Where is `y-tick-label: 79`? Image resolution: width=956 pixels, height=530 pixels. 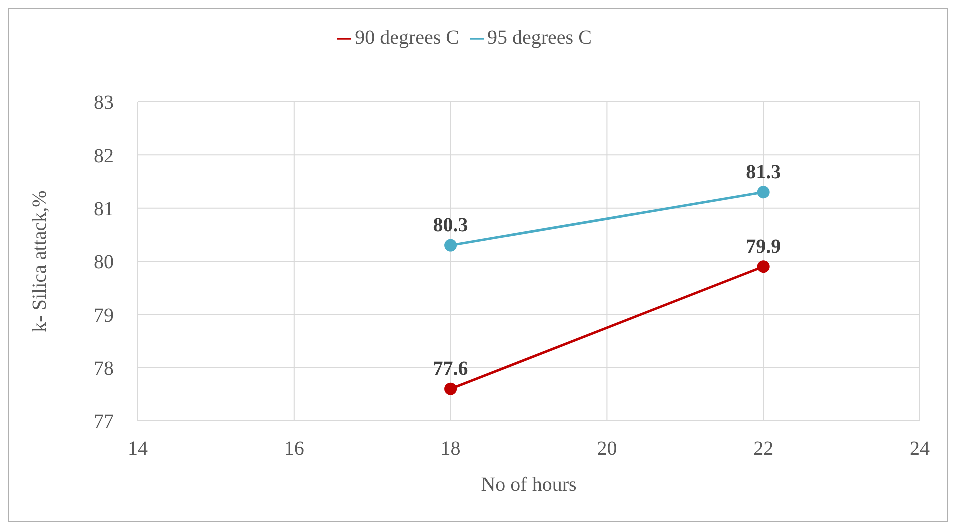 y-tick-label: 79 is located at coordinates (104, 315).